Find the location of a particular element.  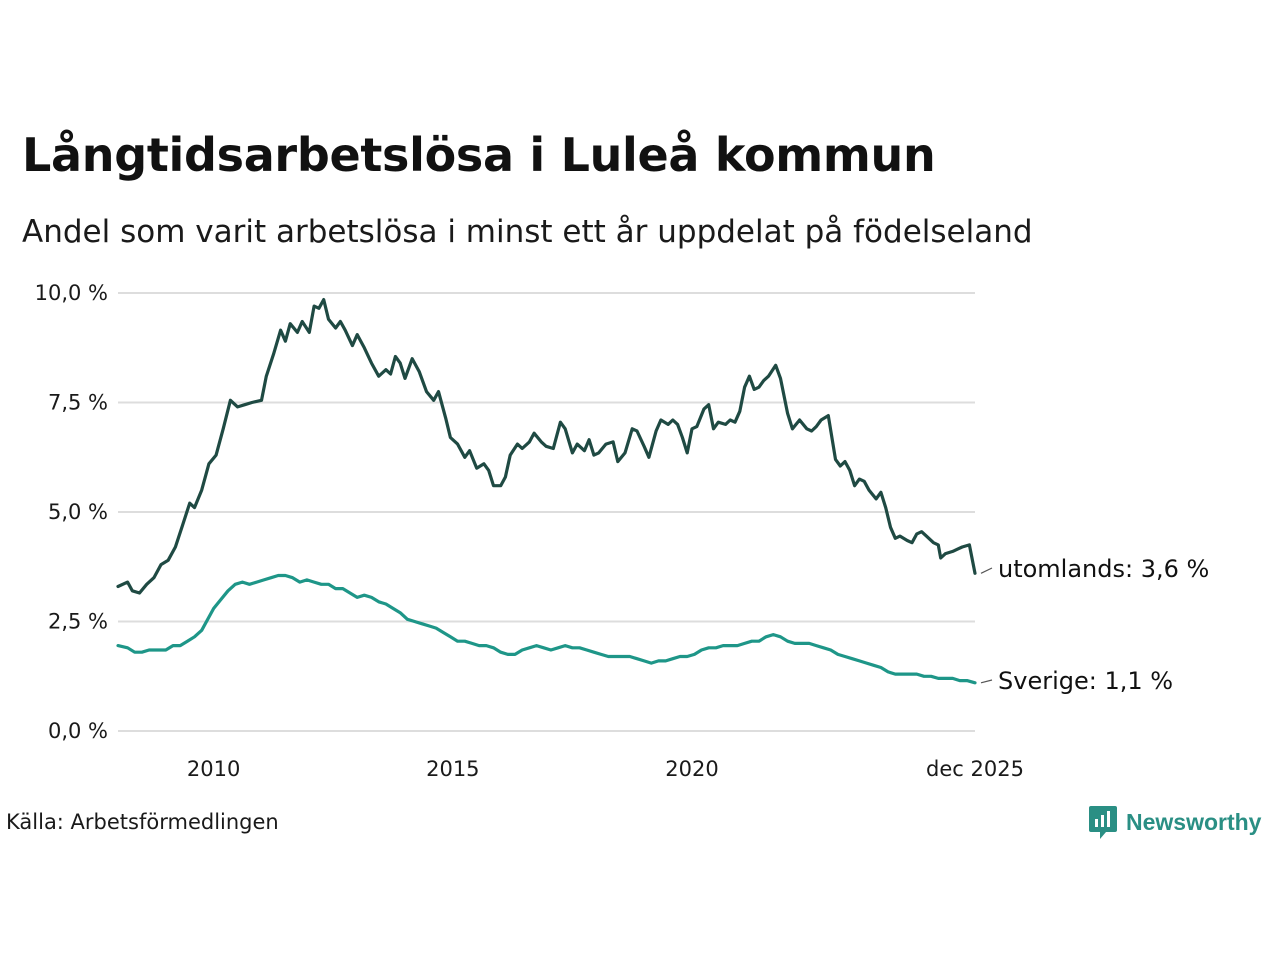

series-line-sverige is located at coordinates (546, 629).